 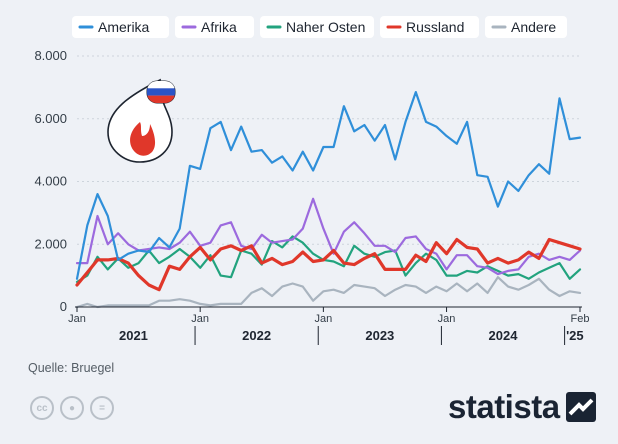 What do you see at coordinates (504, 335) in the screenshot?
I see `x-year-label: 2024` at bounding box center [504, 335].